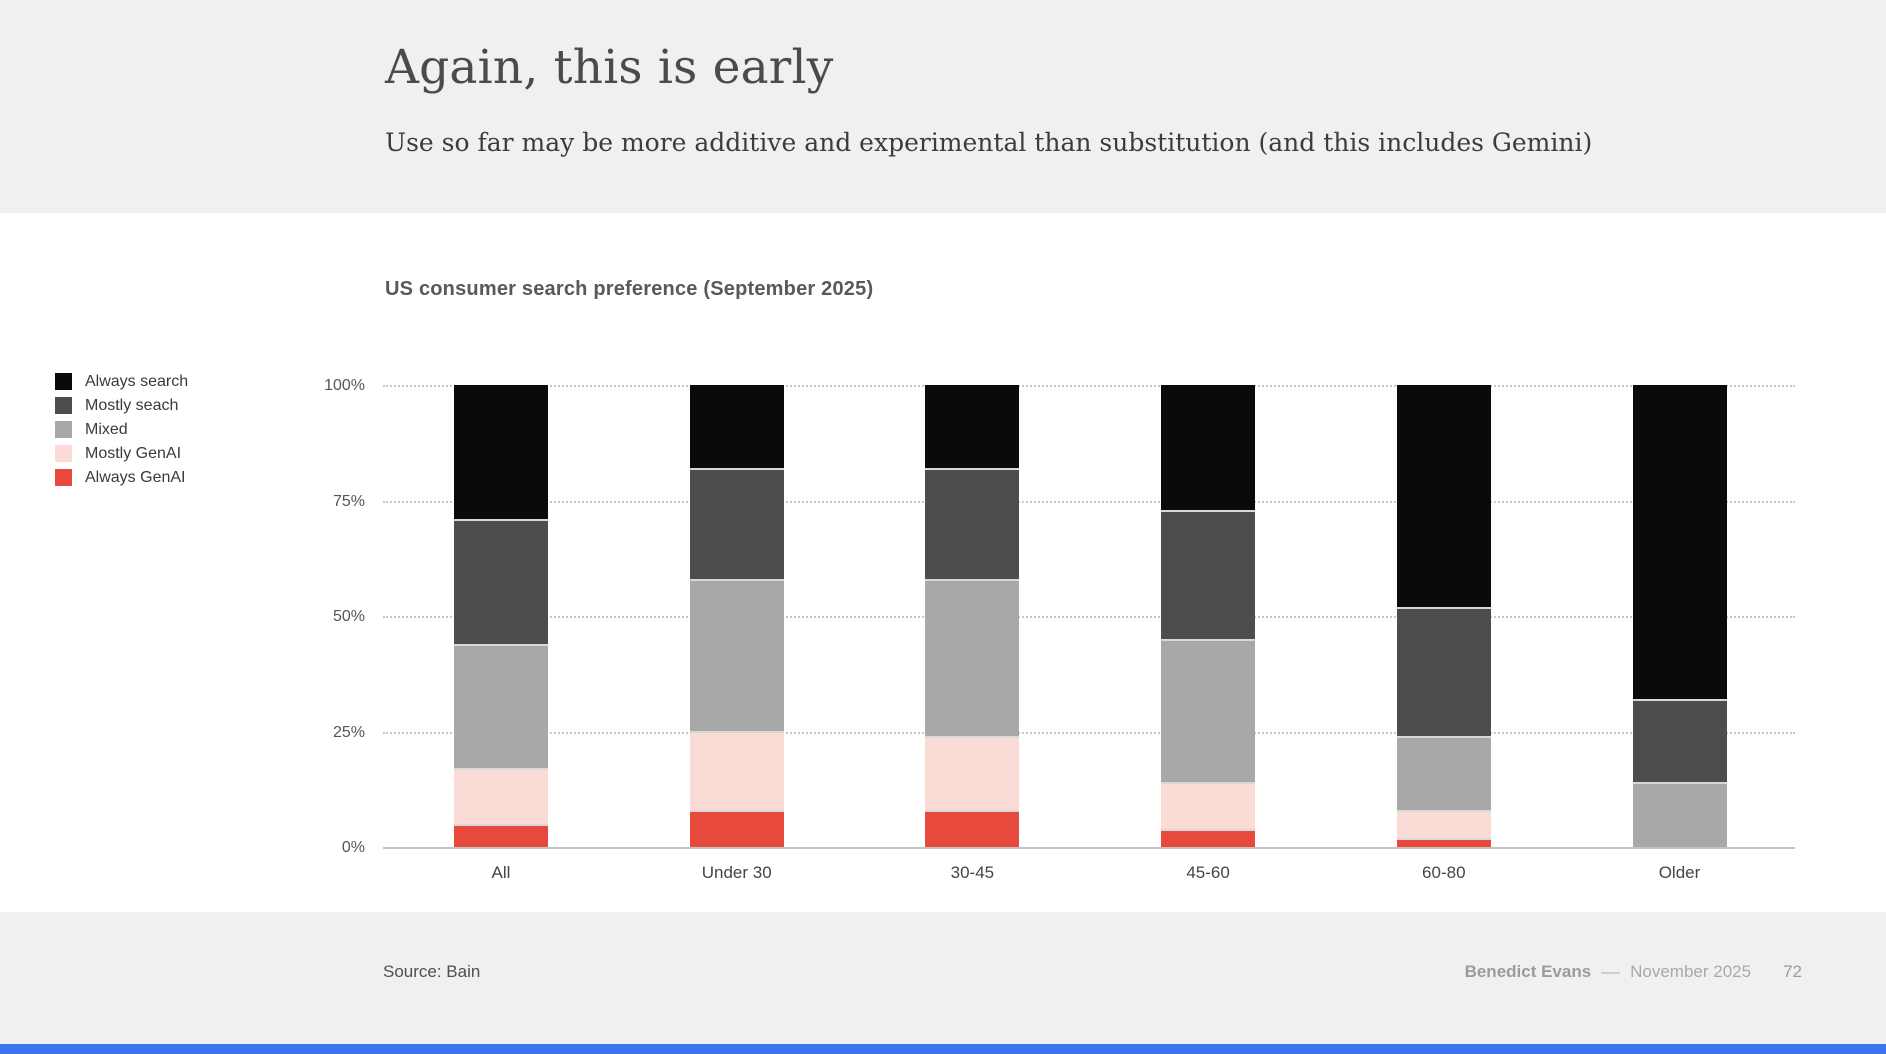  Describe the element at coordinates (972, 872) in the screenshot. I see `x-category-label: 30-45` at that location.